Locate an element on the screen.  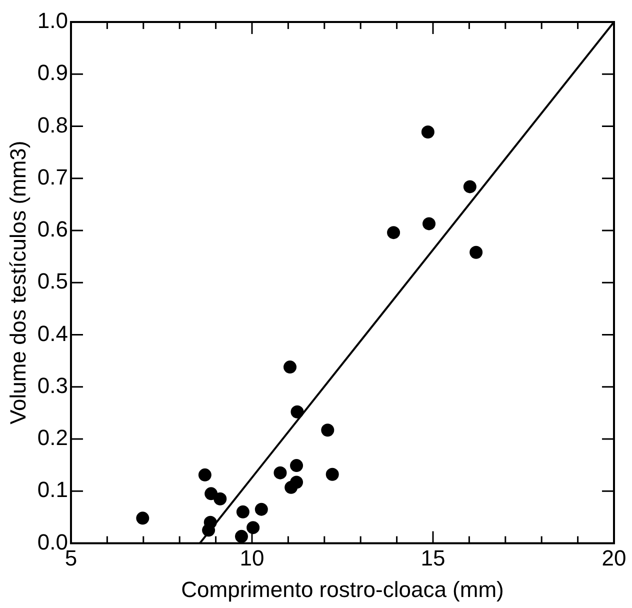
y-tick-label: 0.3 is located at coordinates (52, 385).